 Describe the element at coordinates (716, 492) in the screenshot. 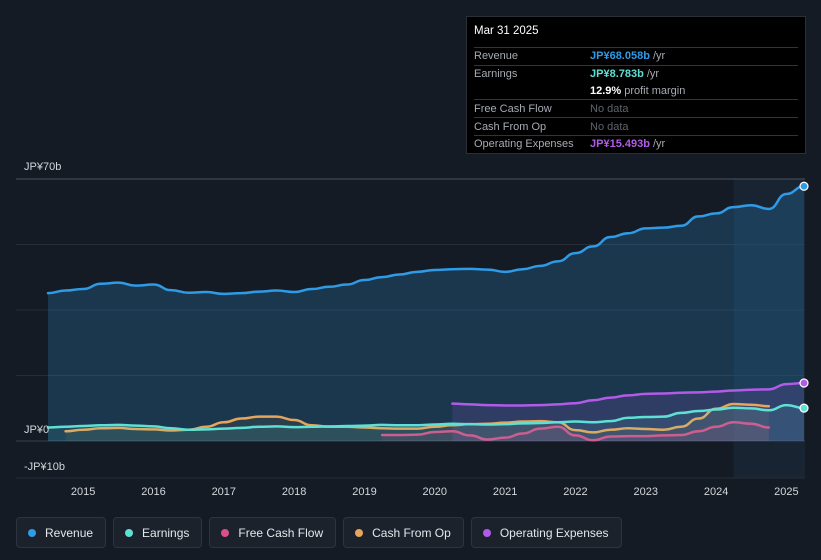

I see `x-tick-label: 2024` at that location.